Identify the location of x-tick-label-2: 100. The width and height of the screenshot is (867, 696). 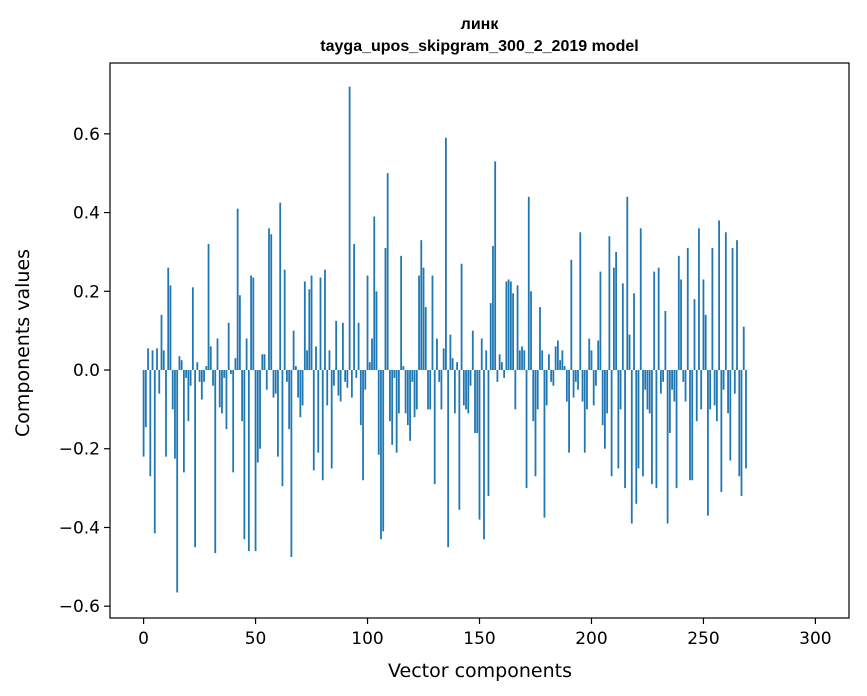
(367, 639).